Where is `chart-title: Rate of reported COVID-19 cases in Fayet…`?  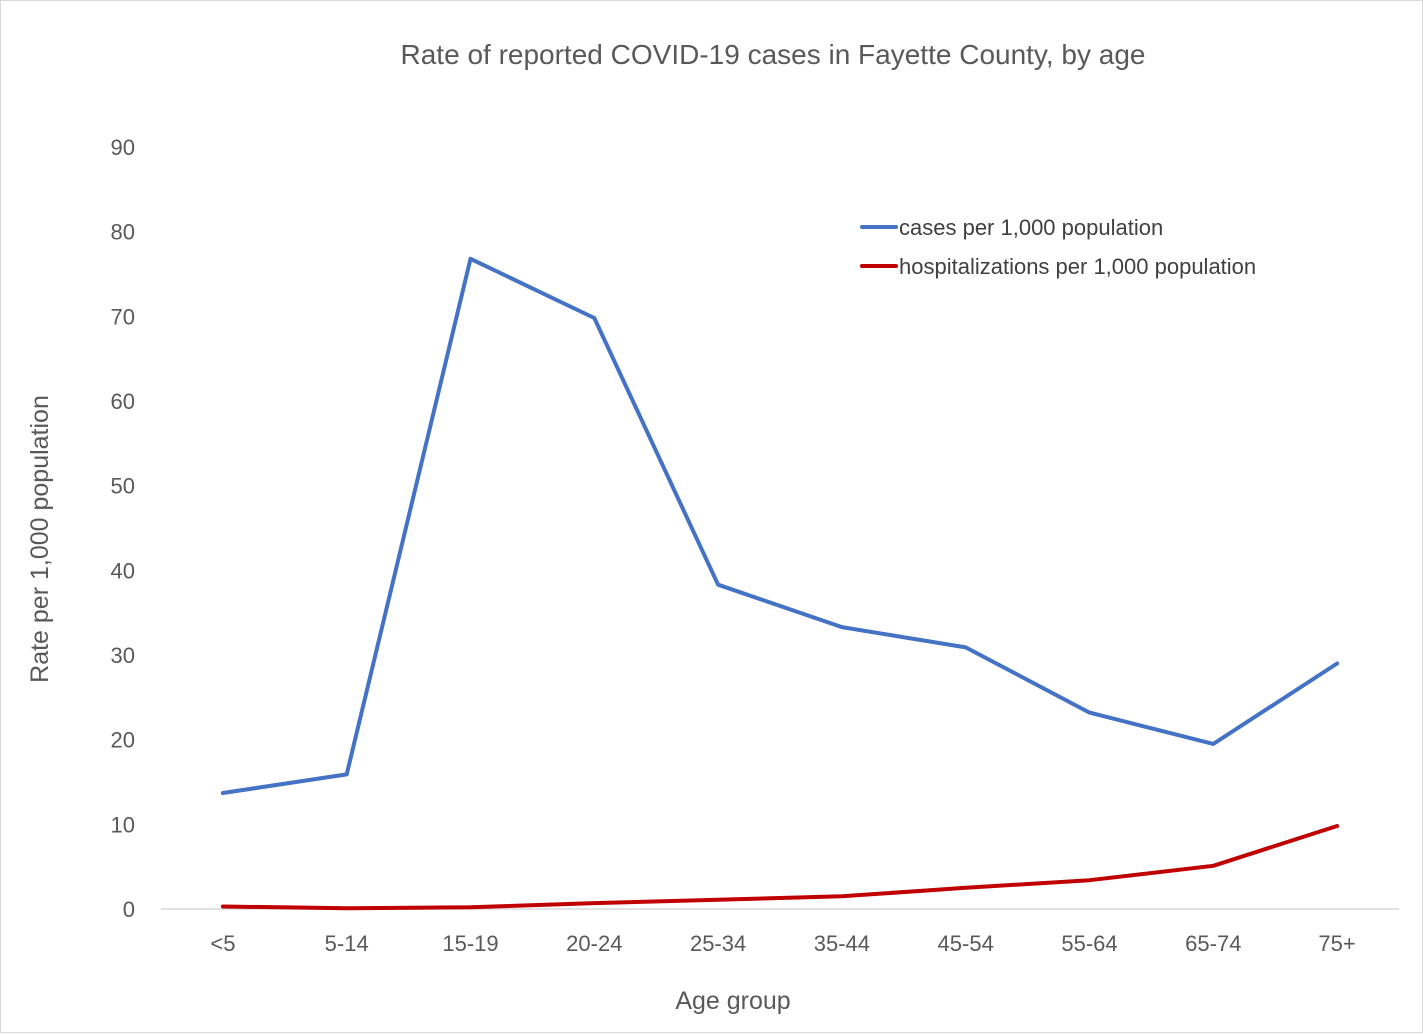
chart-title: Rate of reported COVID-19 cases in Fayet… is located at coordinates (773, 54).